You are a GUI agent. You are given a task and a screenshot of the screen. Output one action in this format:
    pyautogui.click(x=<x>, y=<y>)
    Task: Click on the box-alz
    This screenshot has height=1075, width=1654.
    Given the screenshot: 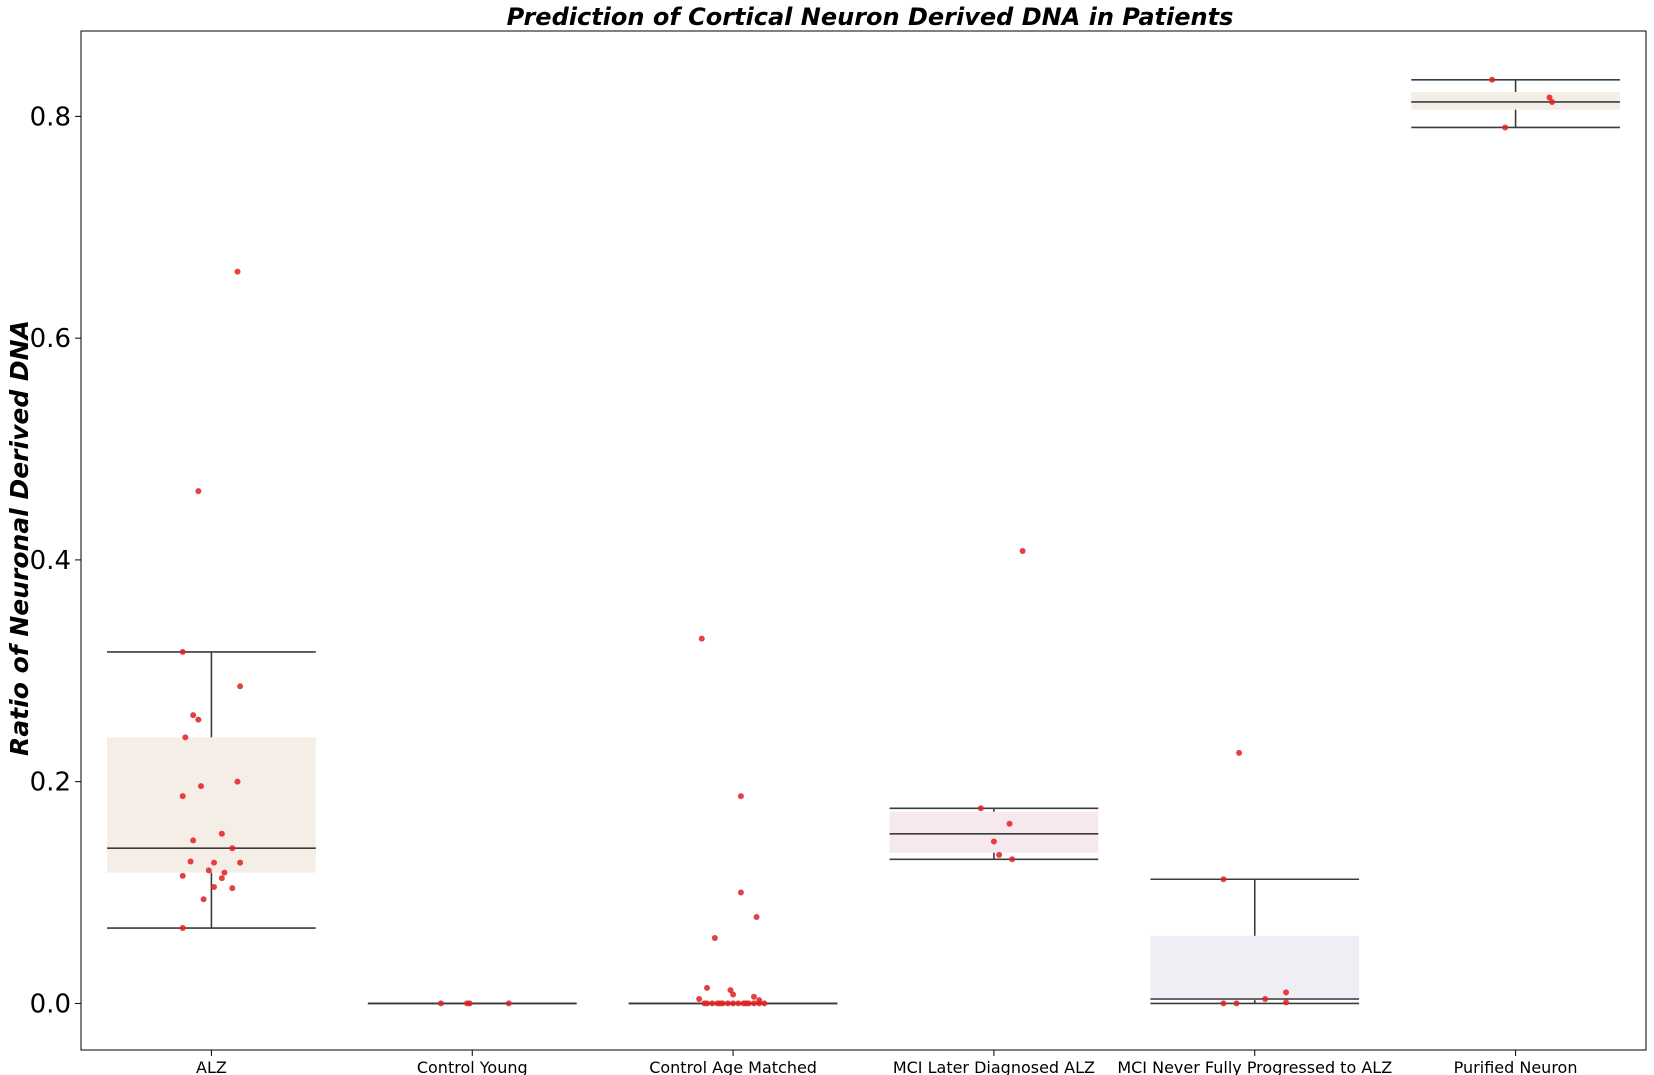 What is the action you would take?
    pyautogui.click(x=211, y=790)
    